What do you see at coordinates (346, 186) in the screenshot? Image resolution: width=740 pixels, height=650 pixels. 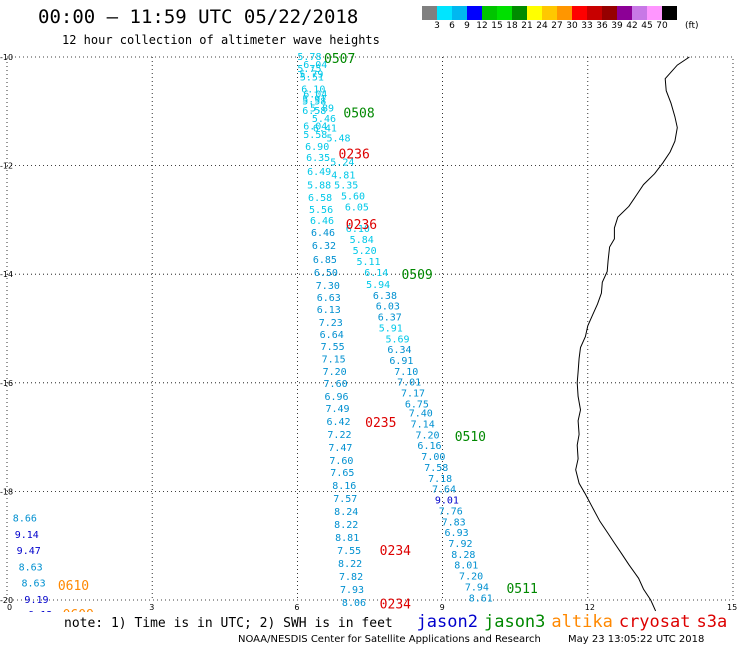 I see `wave-height-value: 5.35` at bounding box center [346, 186].